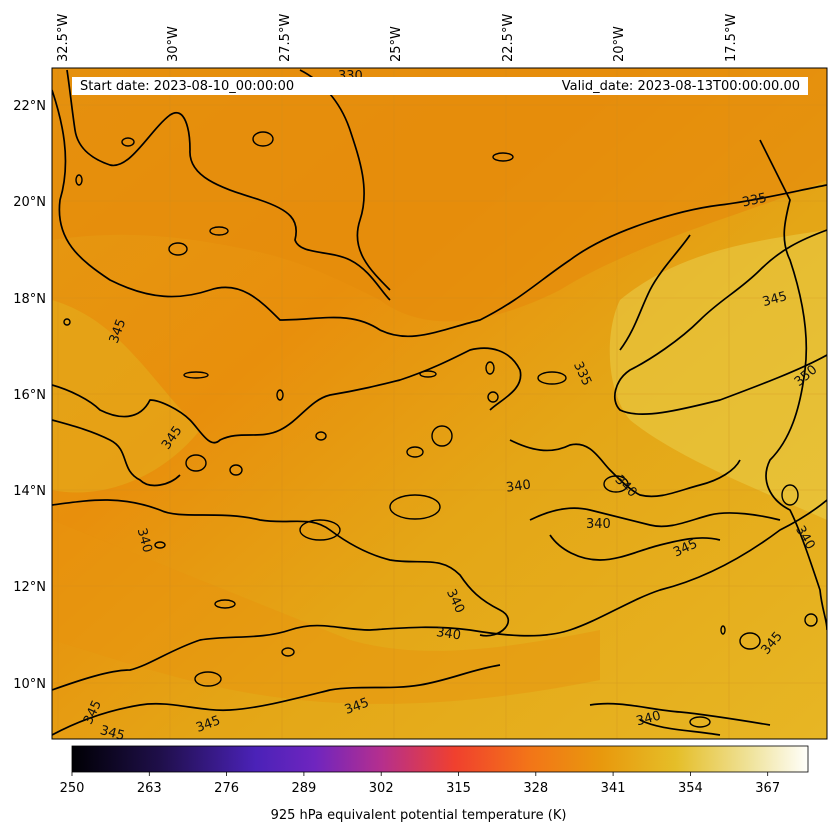 The height and width of the screenshot is (836, 837). Describe the element at coordinates (680, 86) in the screenshot. I see `valid-date-label: Valid_date: 2023-08-13T00:00:00.00` at that location.